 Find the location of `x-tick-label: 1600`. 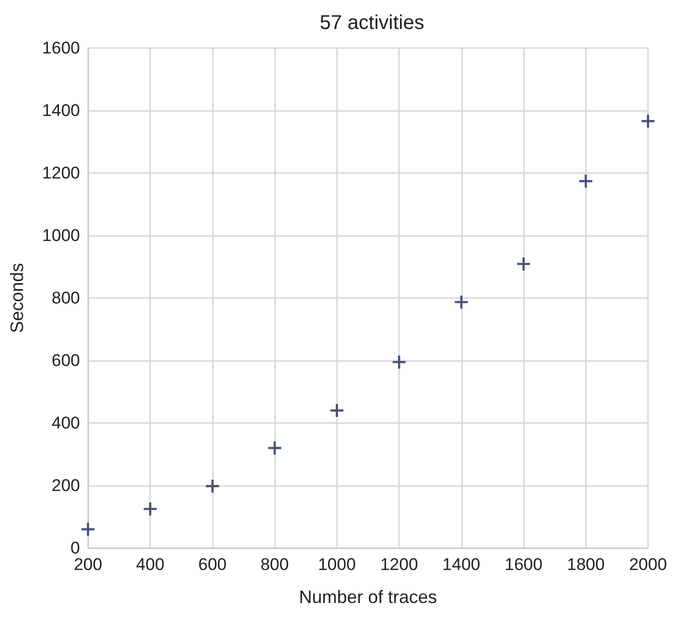

x-tick-label: 1600 is located at coordinates (523, 564).